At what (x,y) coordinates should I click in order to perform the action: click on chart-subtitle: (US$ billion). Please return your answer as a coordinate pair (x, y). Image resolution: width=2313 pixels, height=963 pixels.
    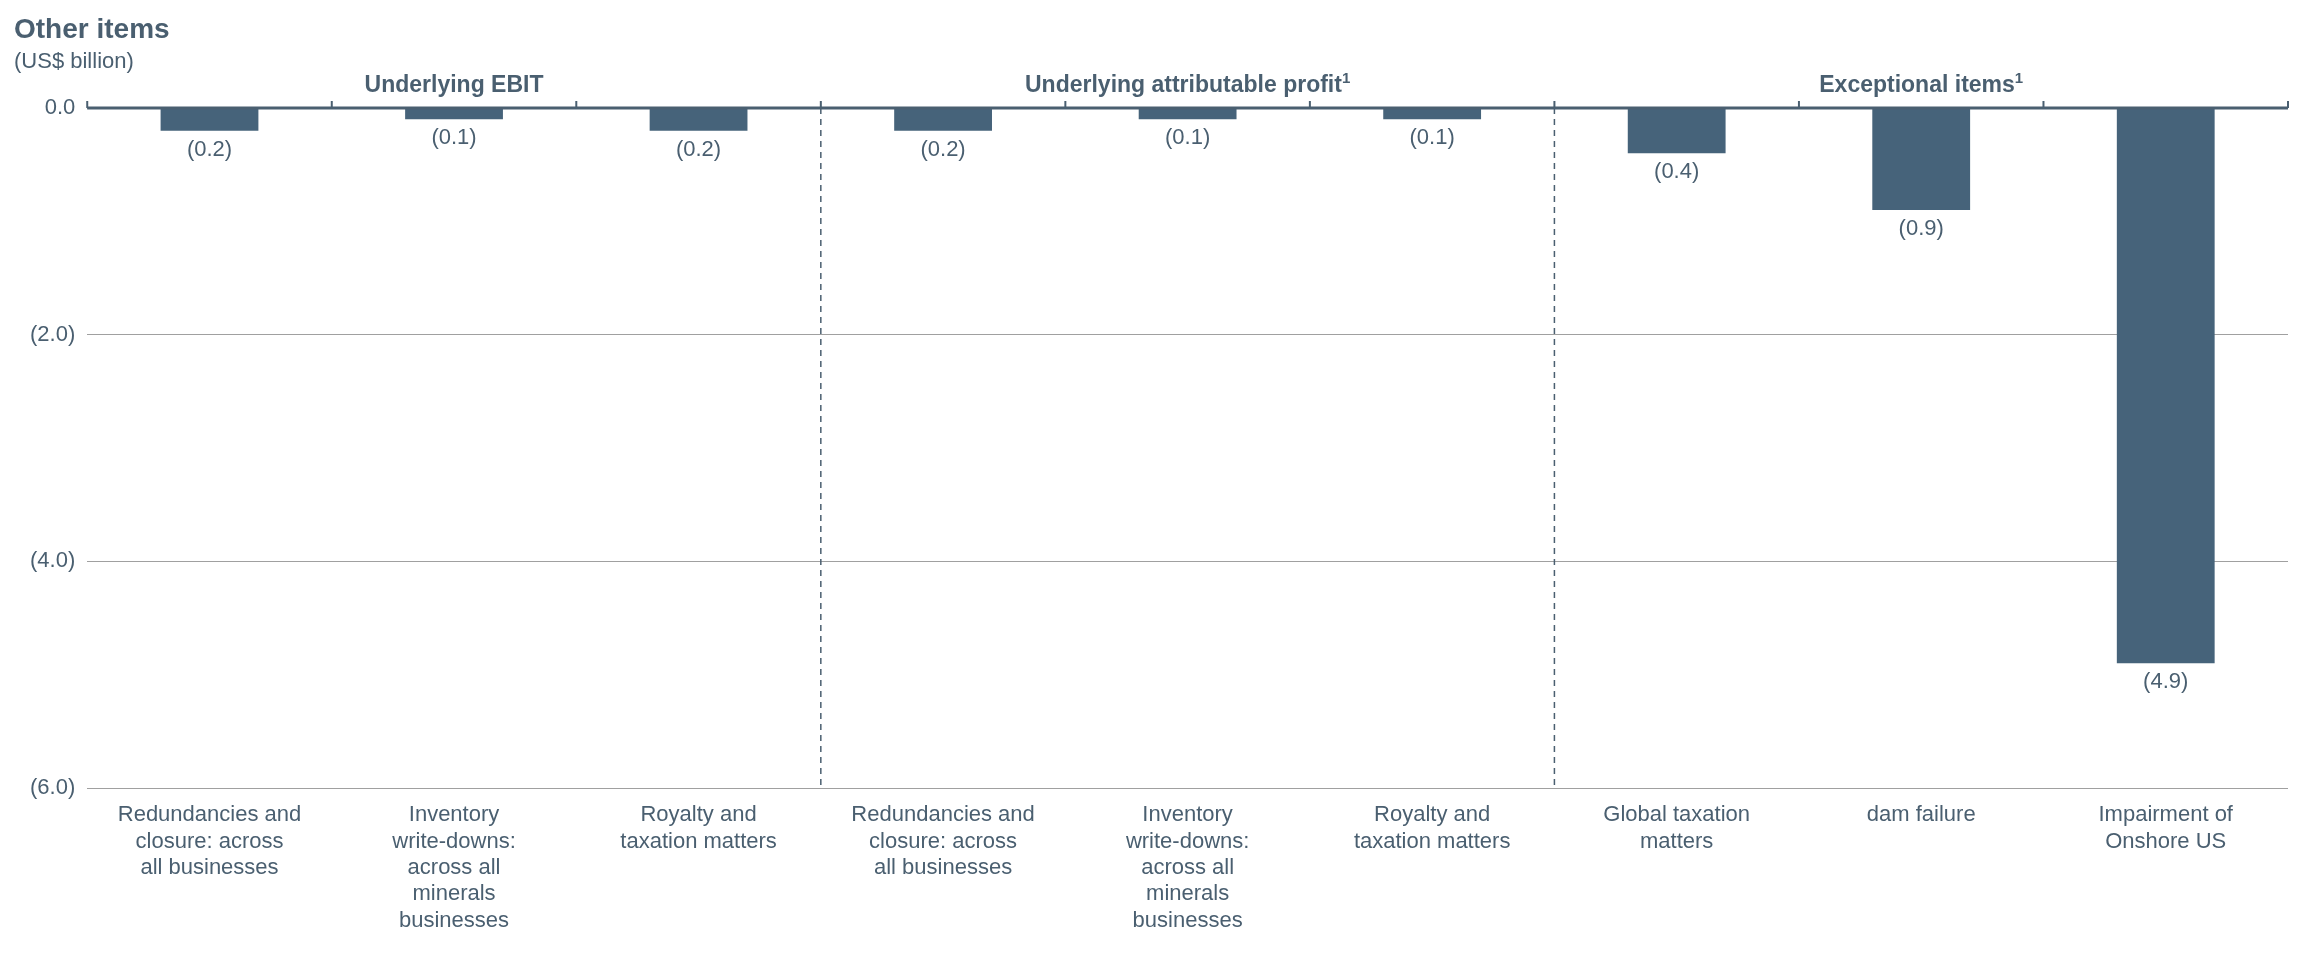
    Looking at the image, I should click on (74, 60).